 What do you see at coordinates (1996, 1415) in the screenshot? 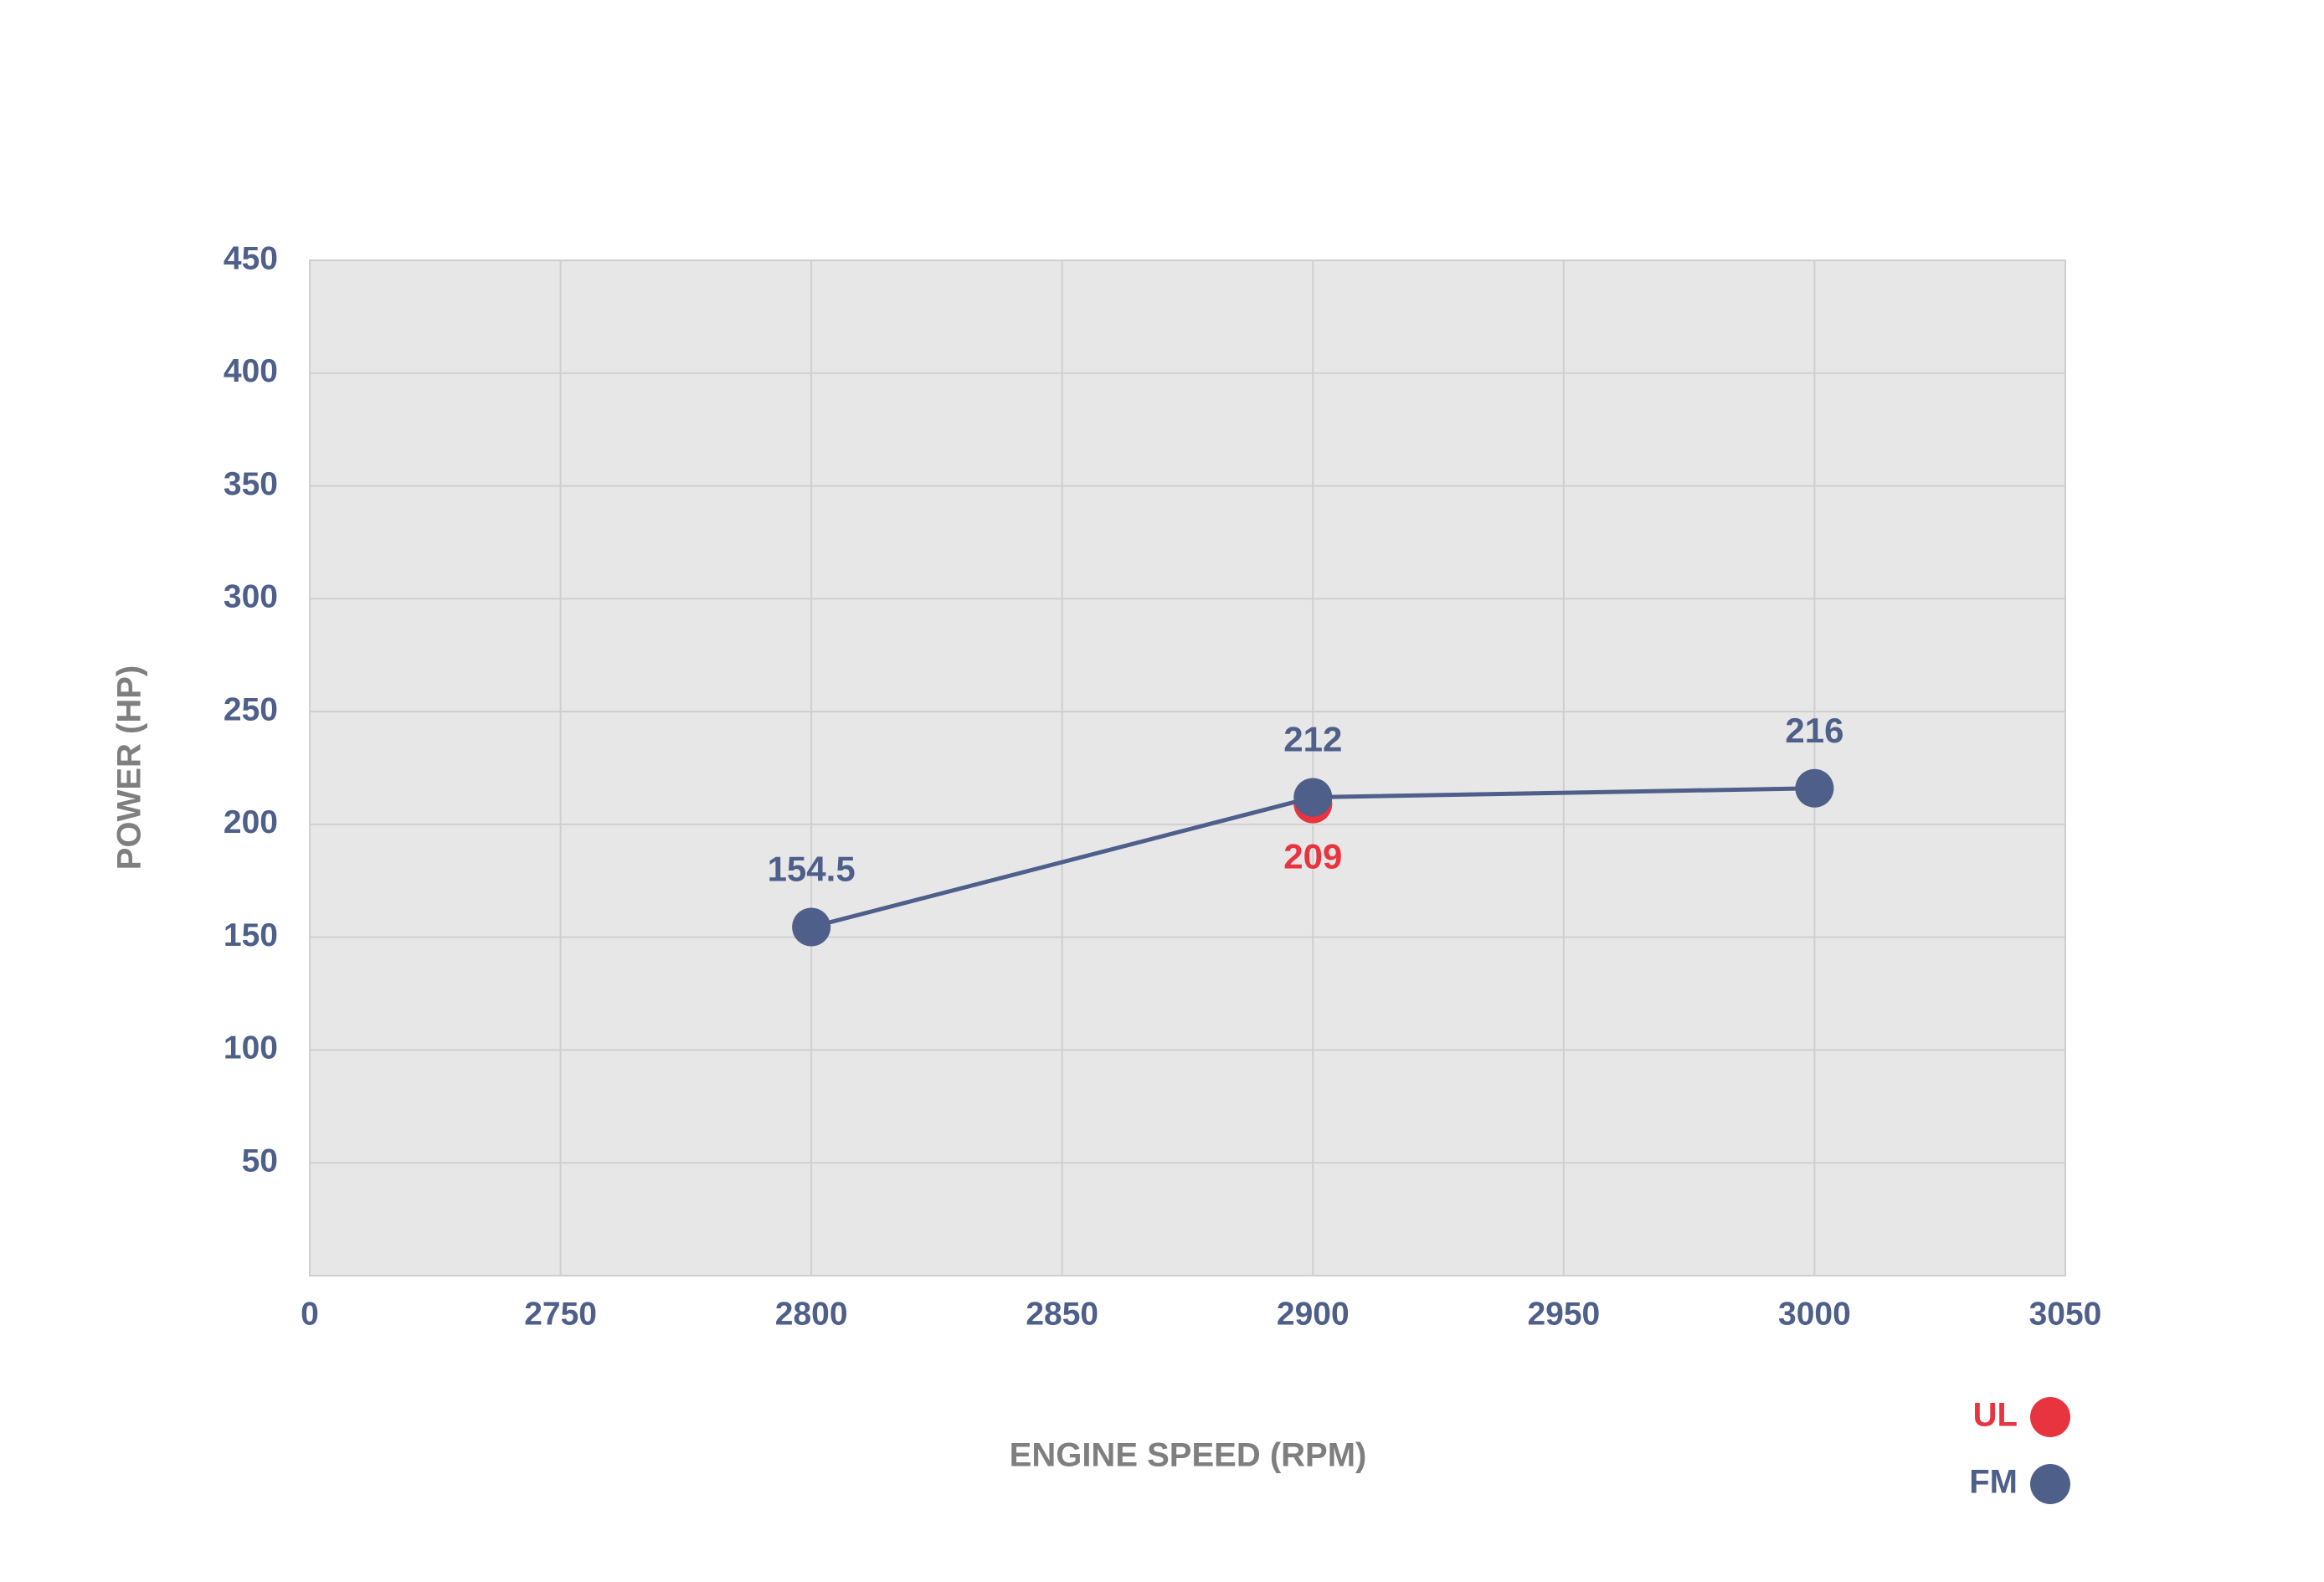
I see `legend-label: UL` at bounding box center [1996, 1415].